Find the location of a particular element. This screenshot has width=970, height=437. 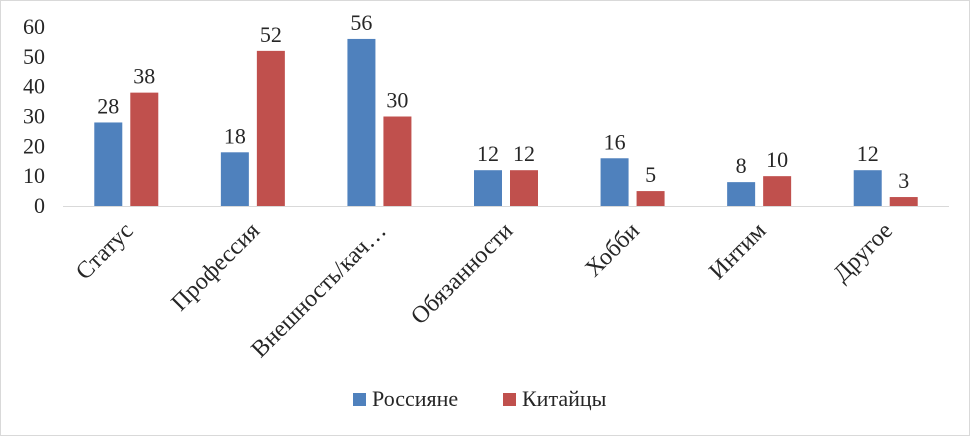

y-tick-label: 20 is located at coordinates (34, 145).